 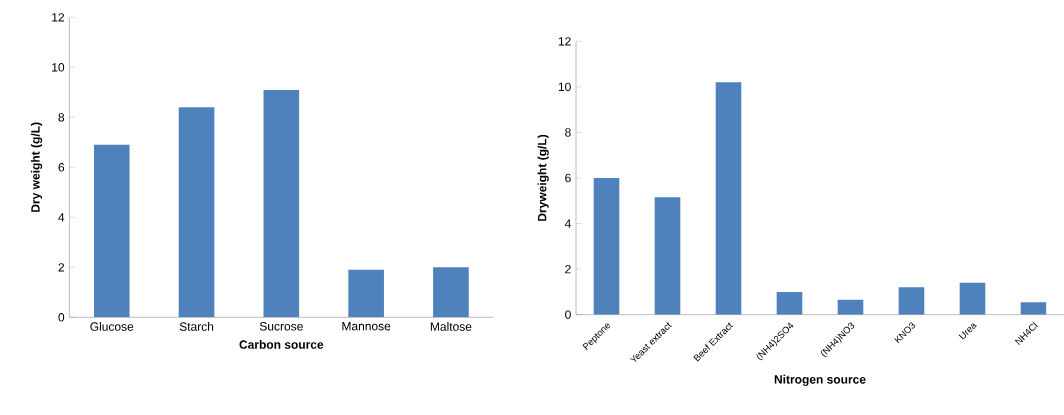 What do you see at coordinates (366, 326) in the screenshot?
I see `x-tick-label: Mannose` at bounding box center [366, 326].